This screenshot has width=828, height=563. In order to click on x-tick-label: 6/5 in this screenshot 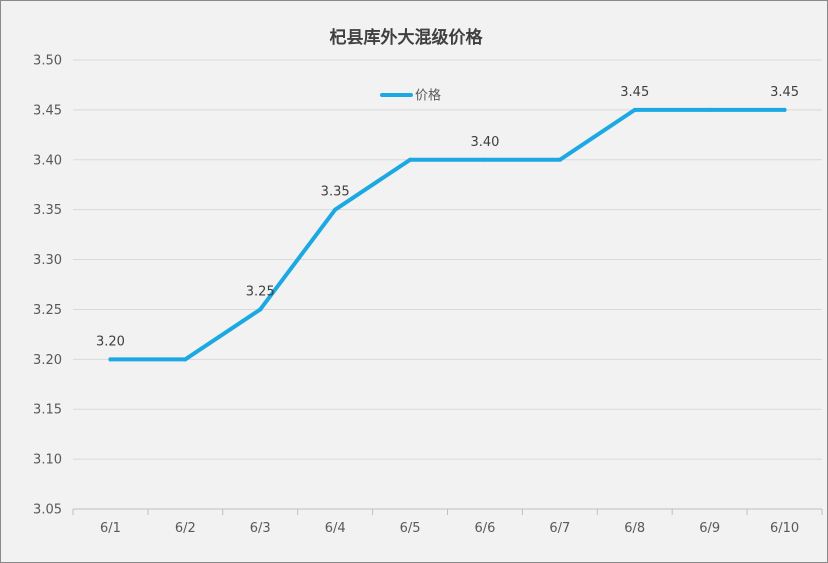, I will do `click(410, 528)`.